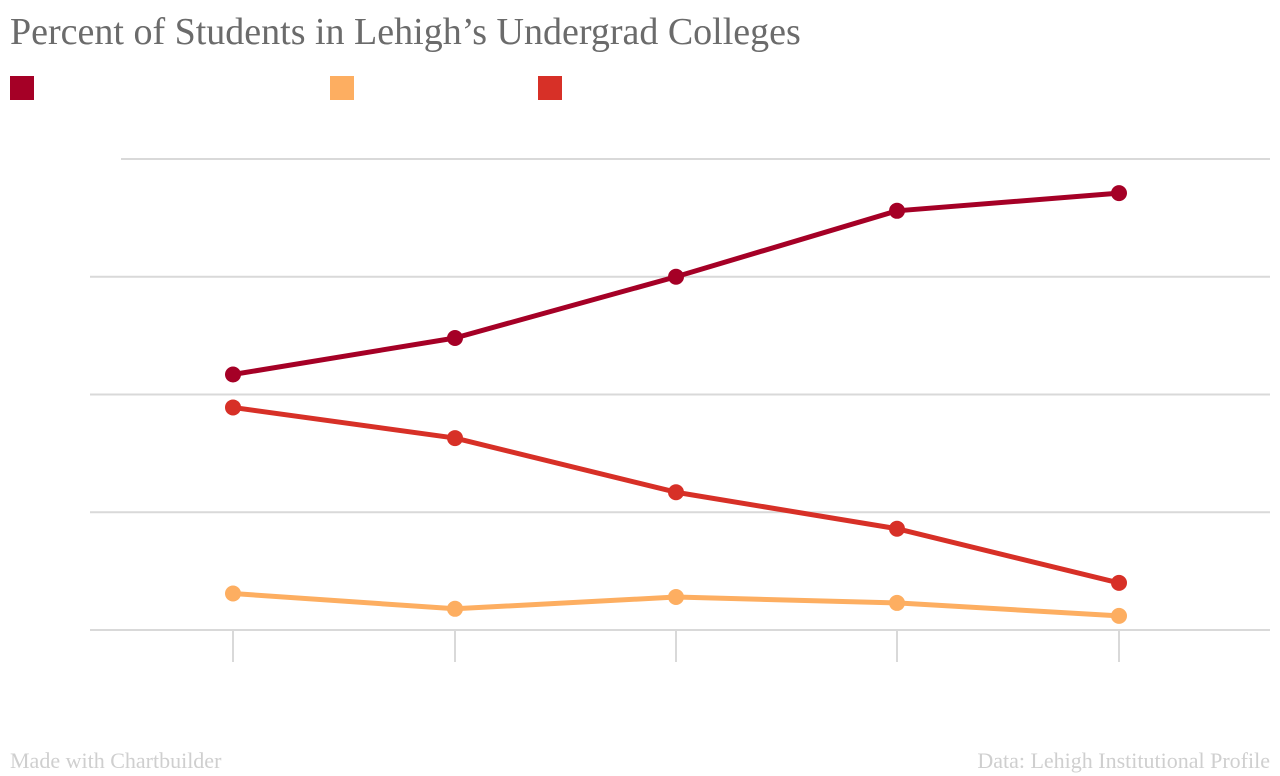 The height and width of the screenshot is (776, 1280). I want to click on footer-credit: Made with Chartbuilder, so click(116, 760).